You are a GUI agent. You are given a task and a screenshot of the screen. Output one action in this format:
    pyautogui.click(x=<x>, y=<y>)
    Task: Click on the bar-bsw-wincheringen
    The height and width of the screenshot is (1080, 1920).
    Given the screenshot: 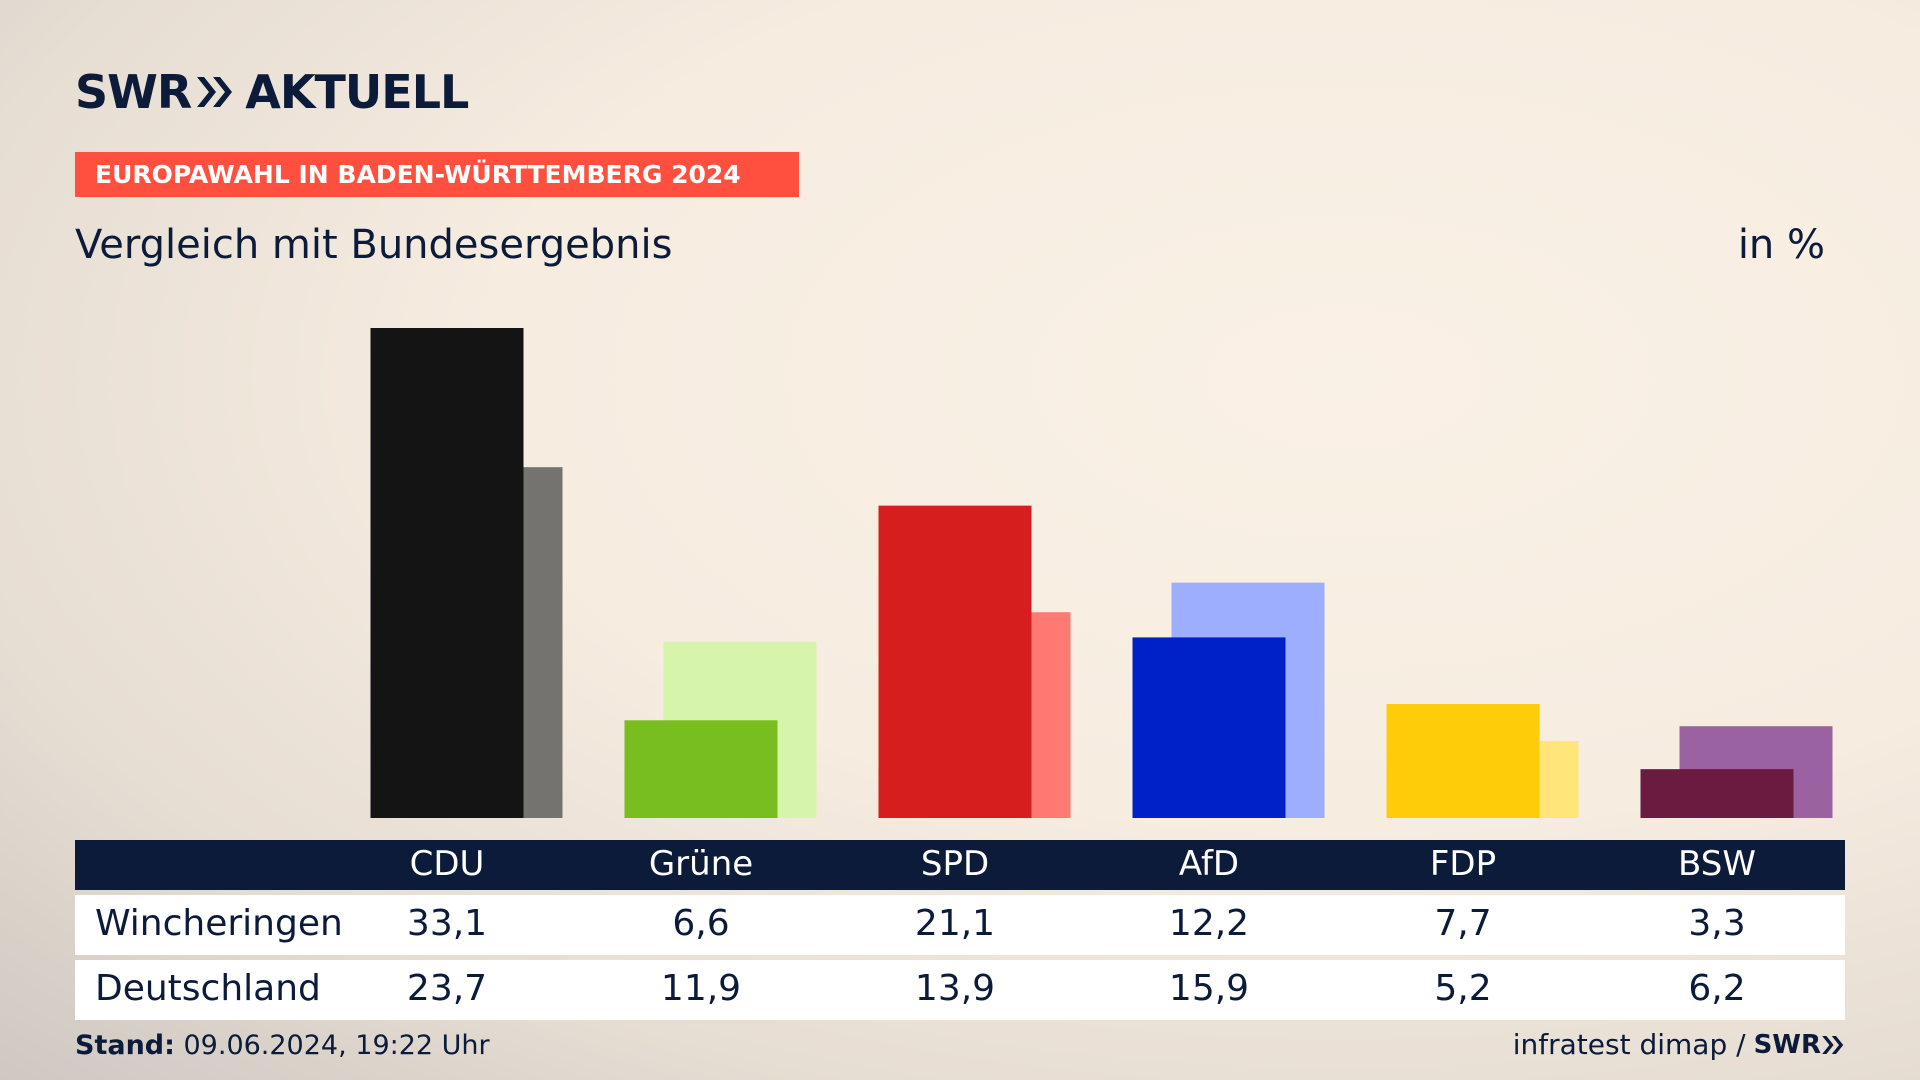 What is the action you would take?
    pyautogui.click(x=1717, y=793)
    